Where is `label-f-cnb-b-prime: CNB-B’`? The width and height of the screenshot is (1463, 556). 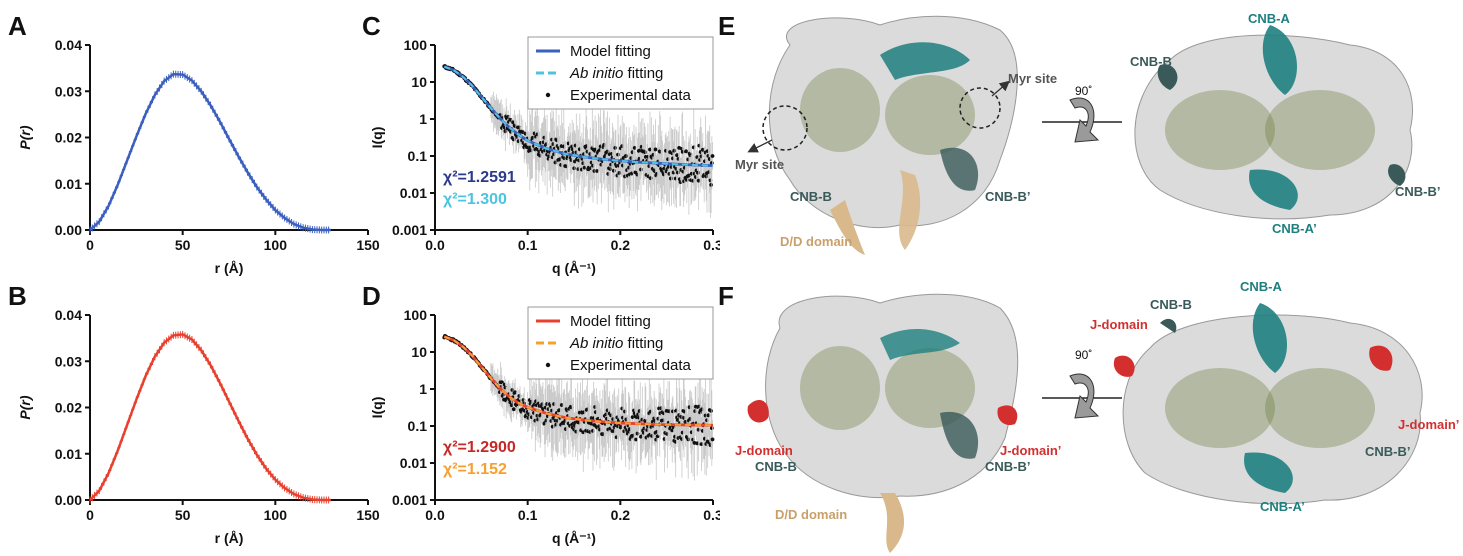 label-f-cnb-b-prime: CNB-B’ is located at coordinates (1008, 466).